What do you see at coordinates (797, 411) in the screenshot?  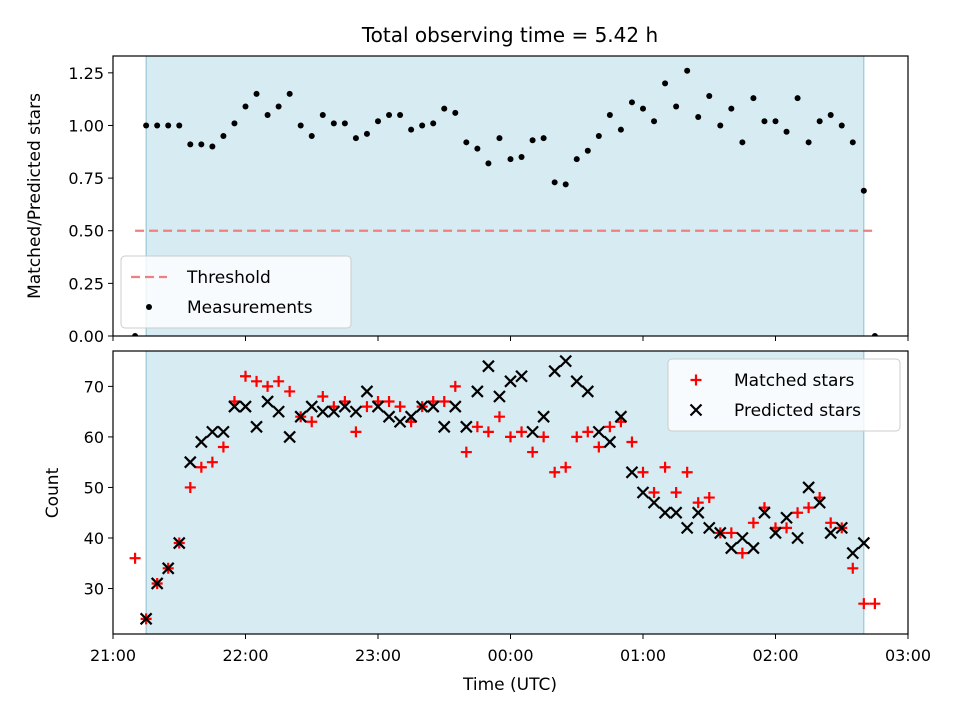 I see `bottom-legend-label: Predicted stars` at bounding box center [797, 411].